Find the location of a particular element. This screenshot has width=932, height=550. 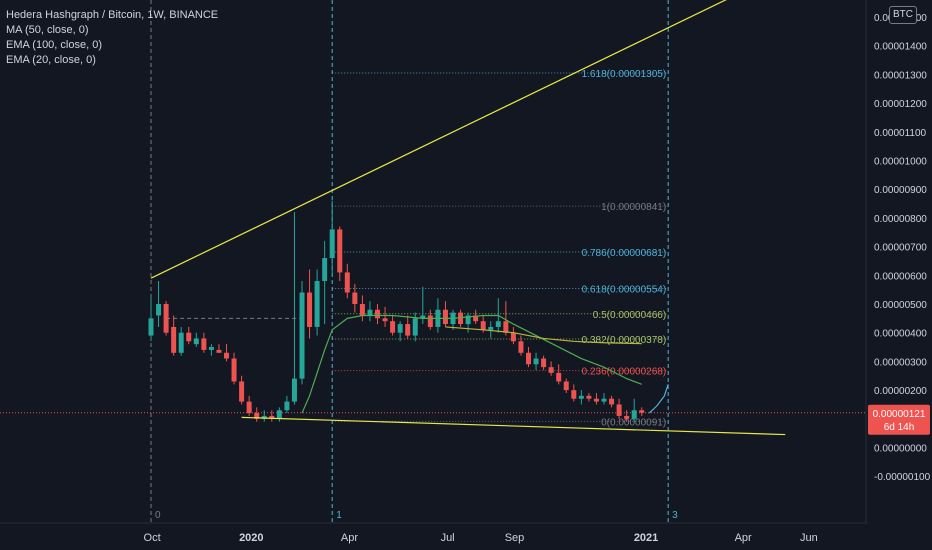

x-tick-label: 2021 is located at coordinates (646, 538).